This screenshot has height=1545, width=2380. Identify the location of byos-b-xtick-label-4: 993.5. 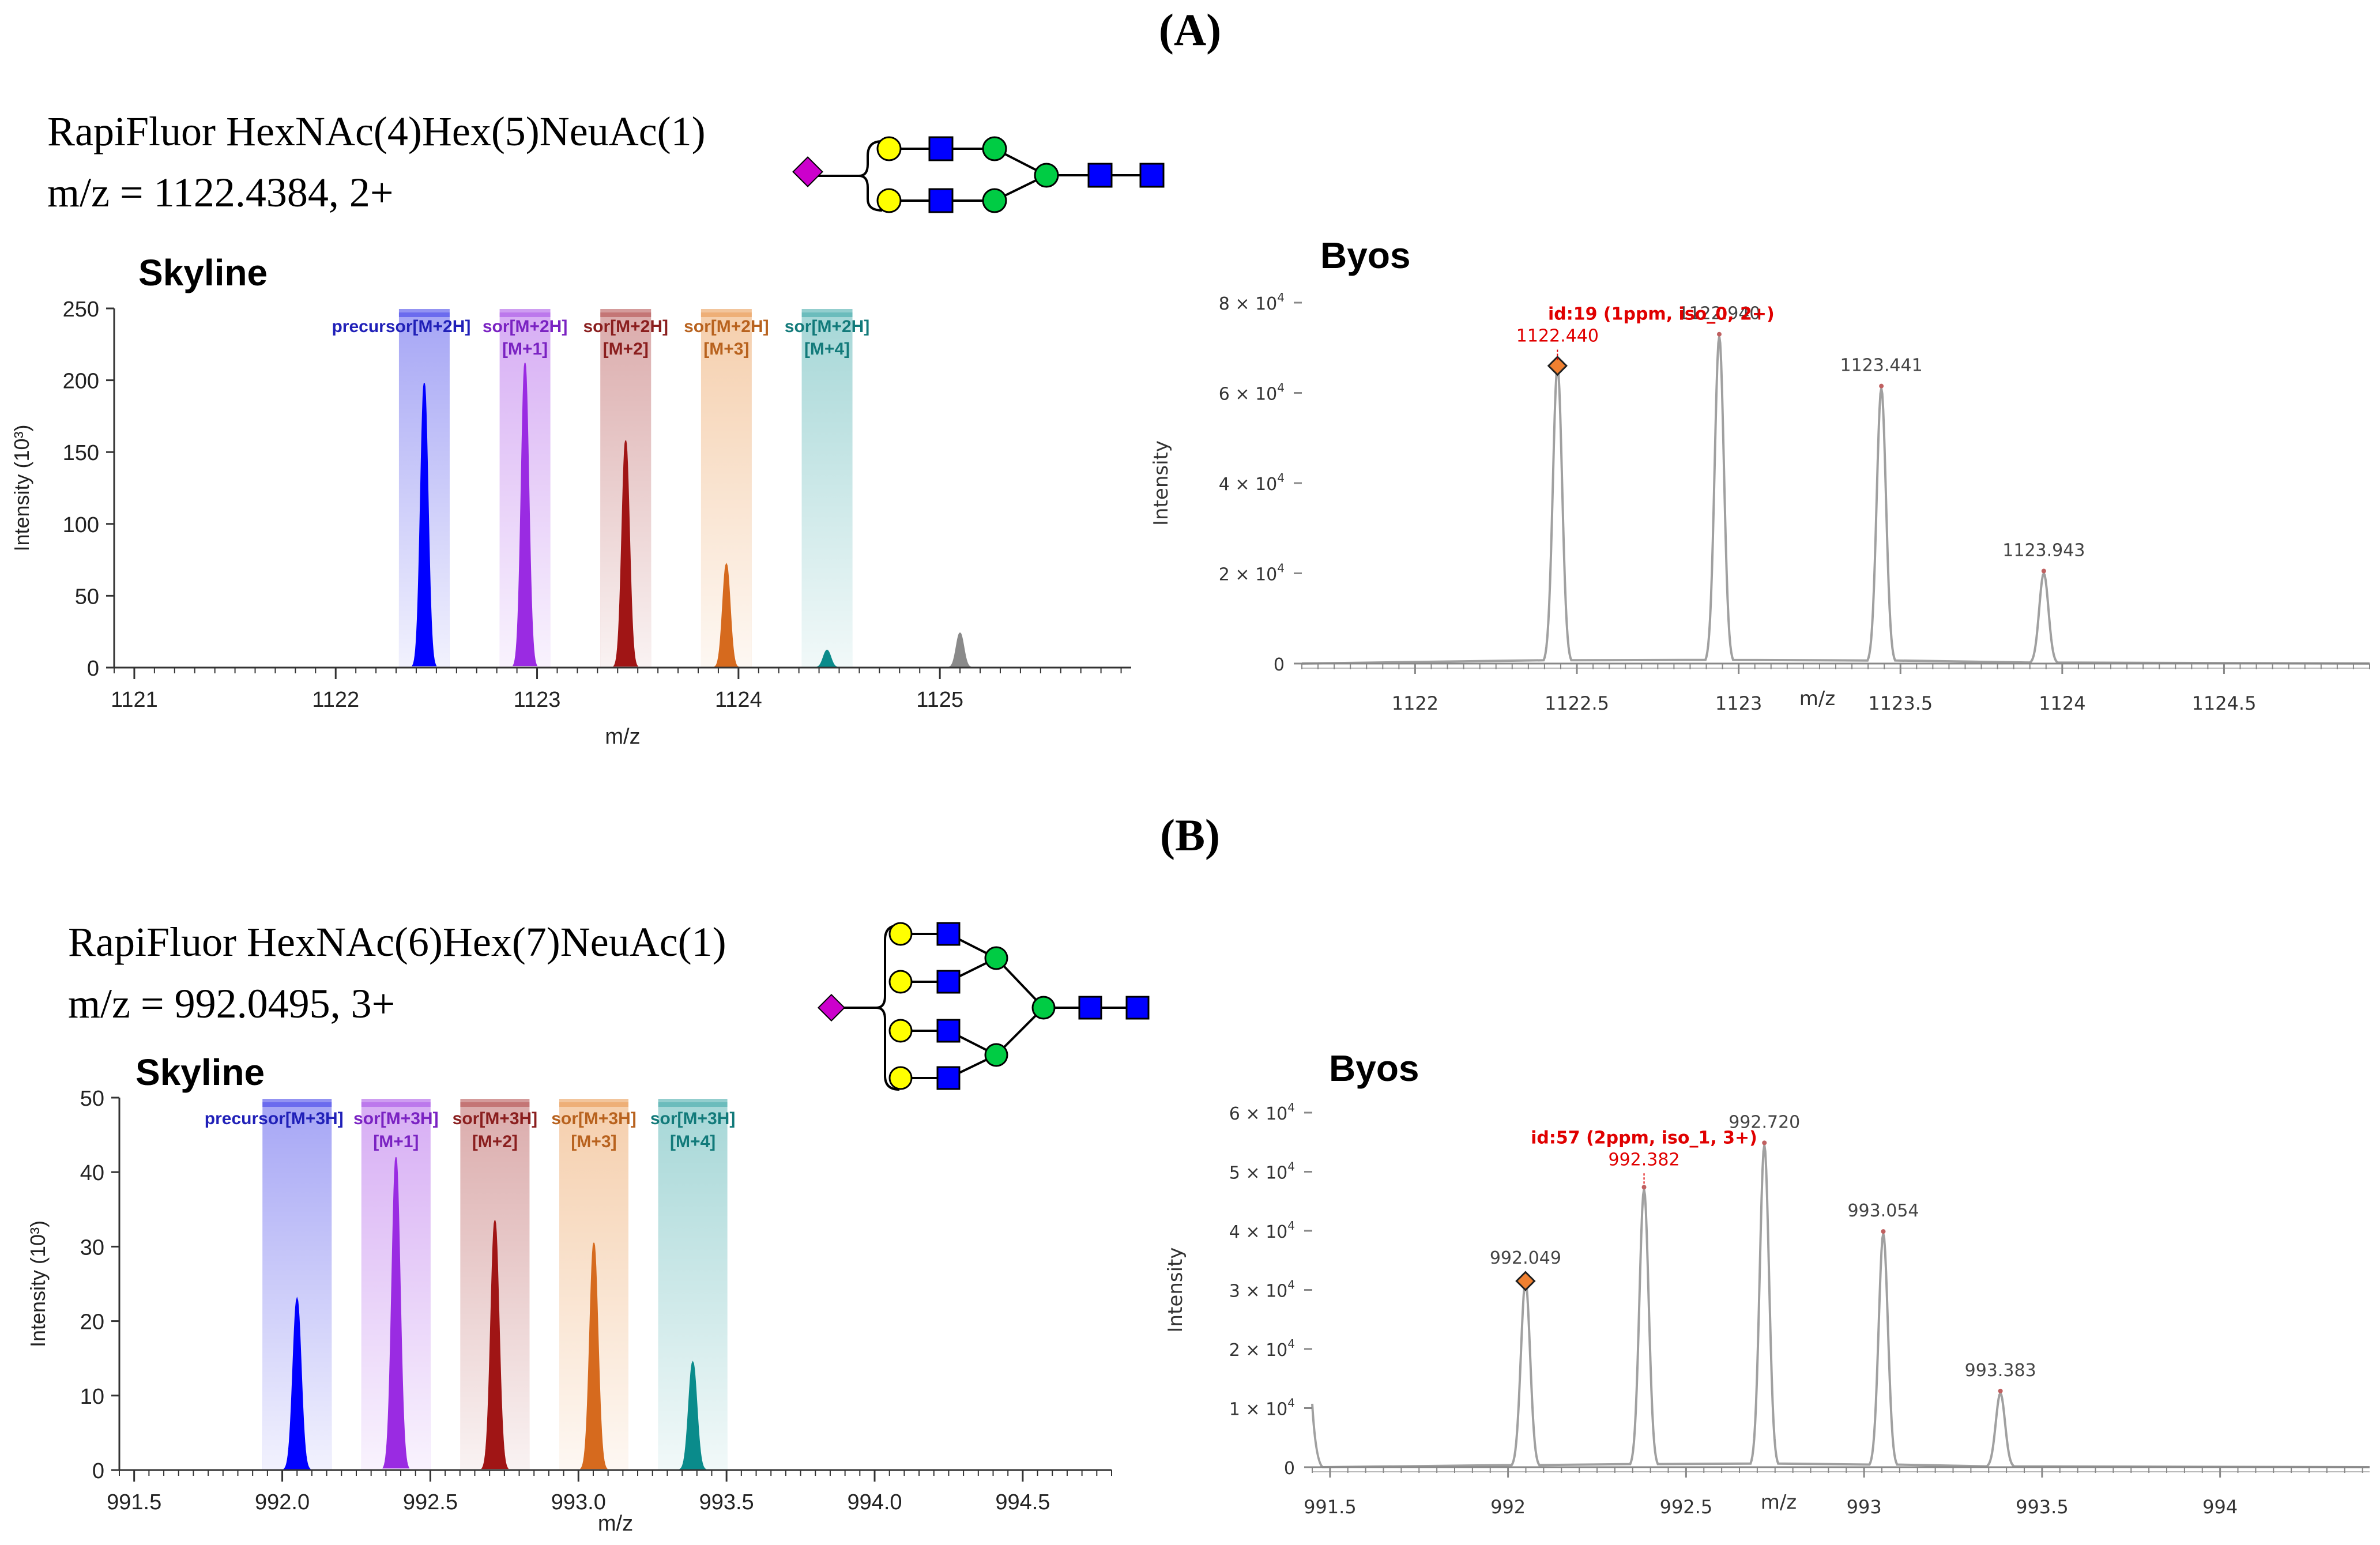
(2042, 1507).